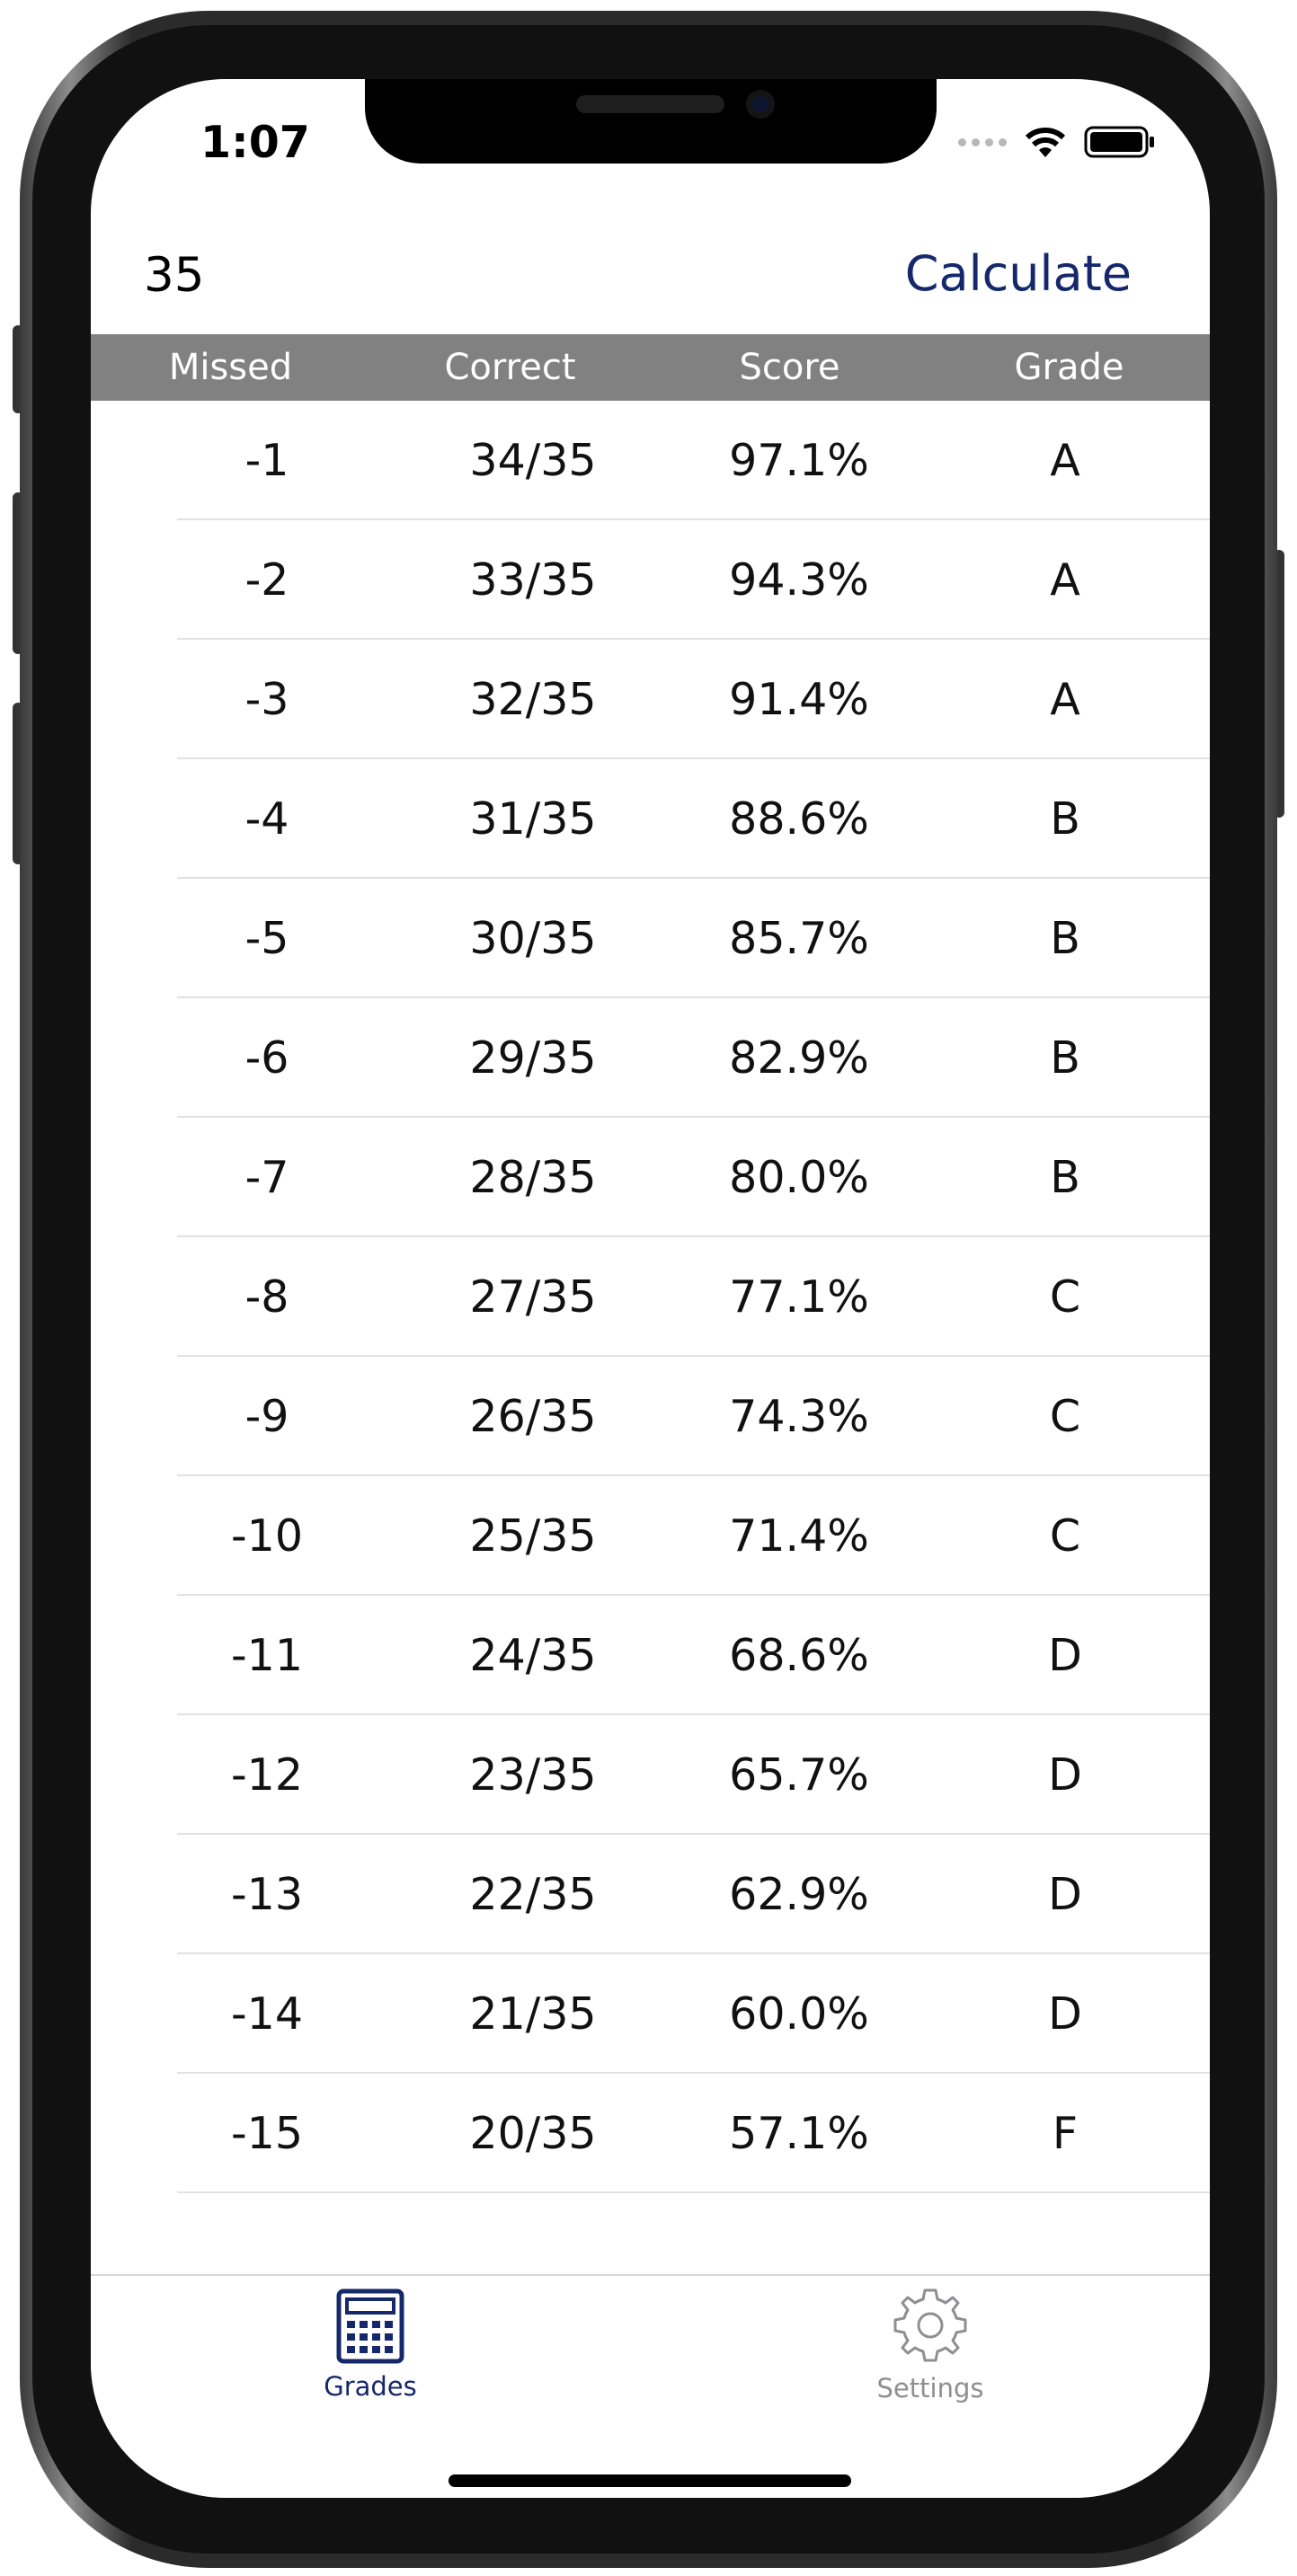  Describe the element at coordinates (650, 367) in the screenshot. I see `table-header: Missed Correct Score Grade` at that location.